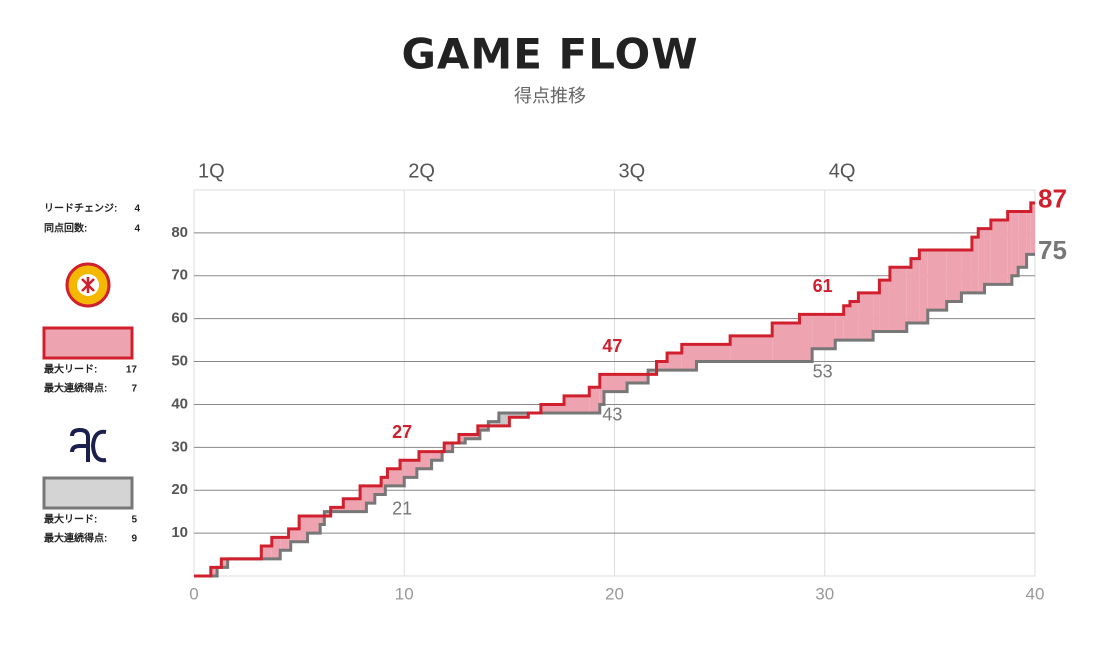 The image size is (1100, 650). Describe the element at coordinates (179, 446) in the screenshot. I see `y-tick-label: 30` at that location.